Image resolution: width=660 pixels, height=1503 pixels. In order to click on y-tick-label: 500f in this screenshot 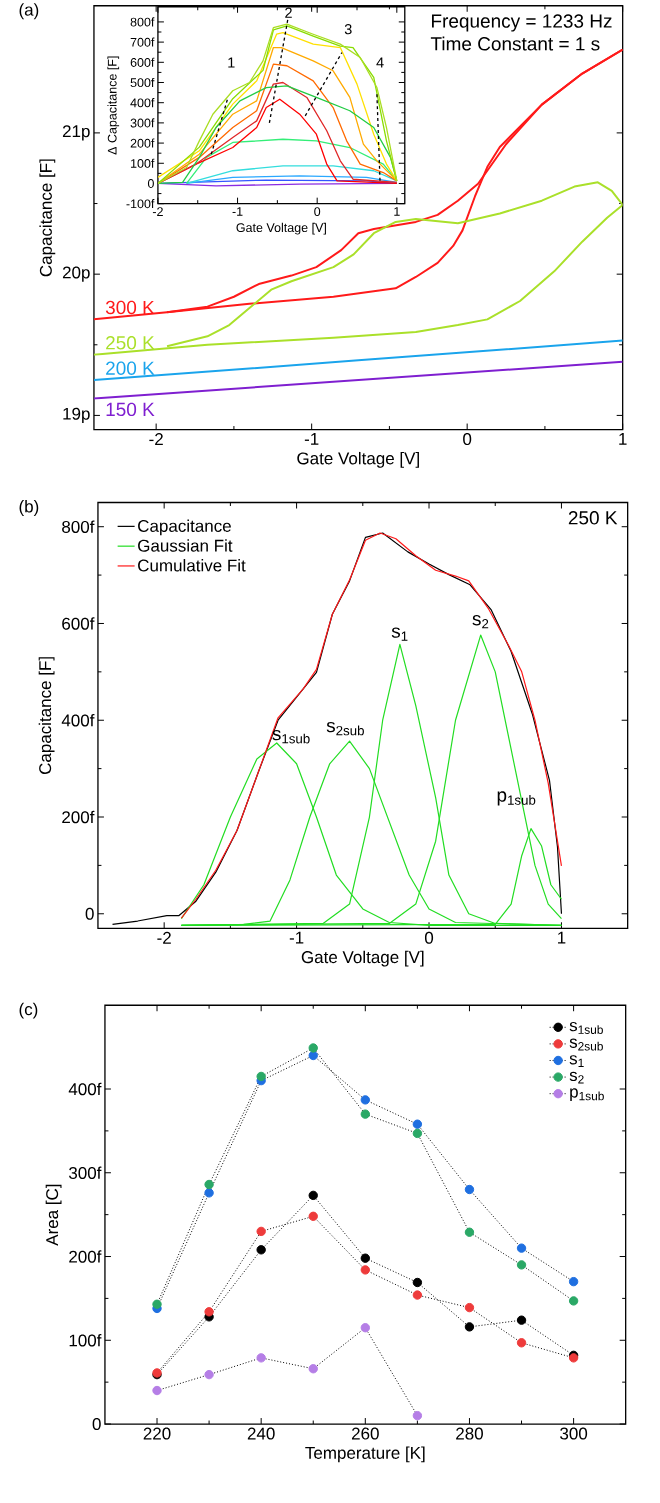, I will do `click(142, 82)`.